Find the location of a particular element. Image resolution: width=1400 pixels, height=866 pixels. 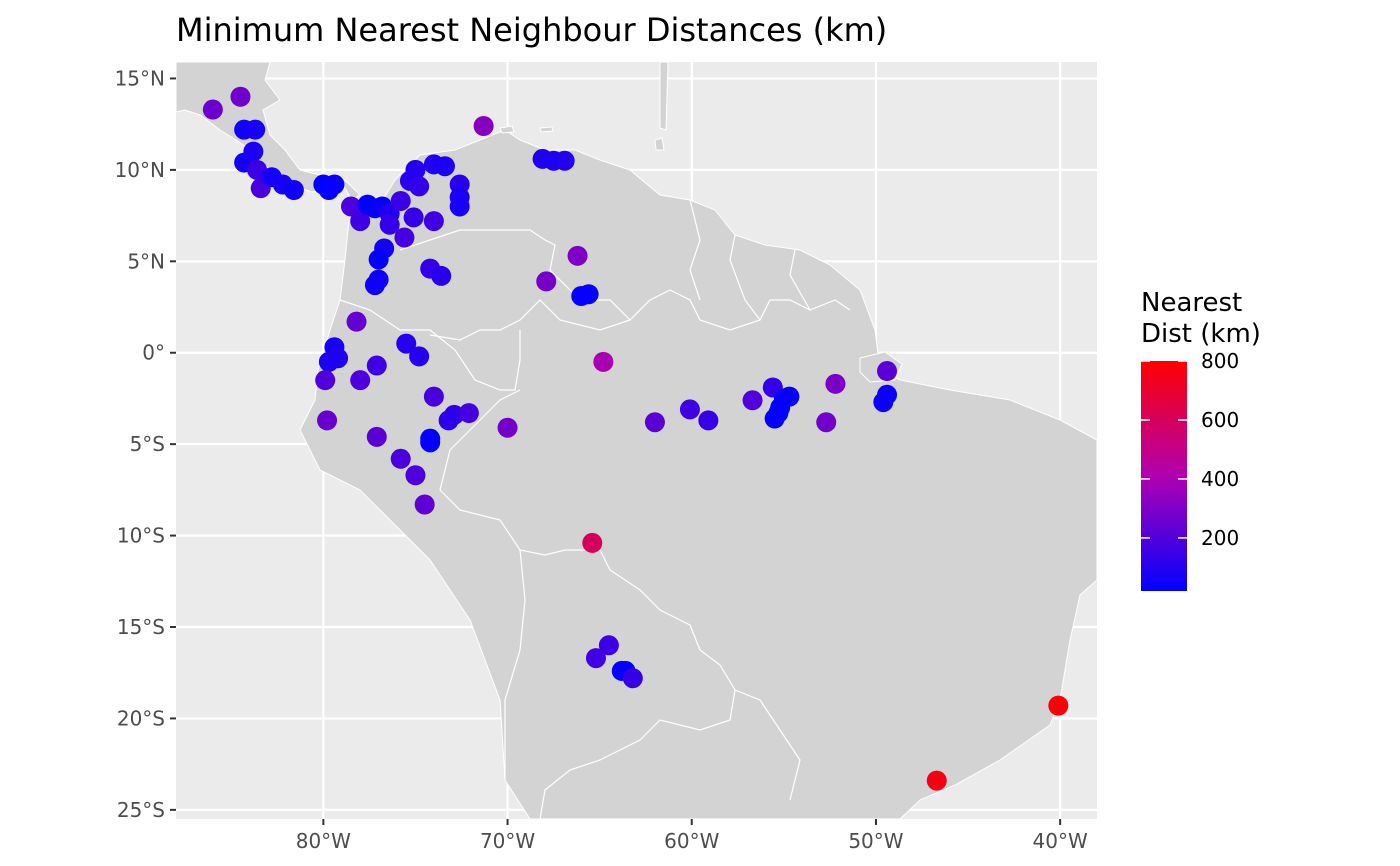

chart-title: Minimum Nearest Neighbour Distances (km) is located at coordinates (531, 30).